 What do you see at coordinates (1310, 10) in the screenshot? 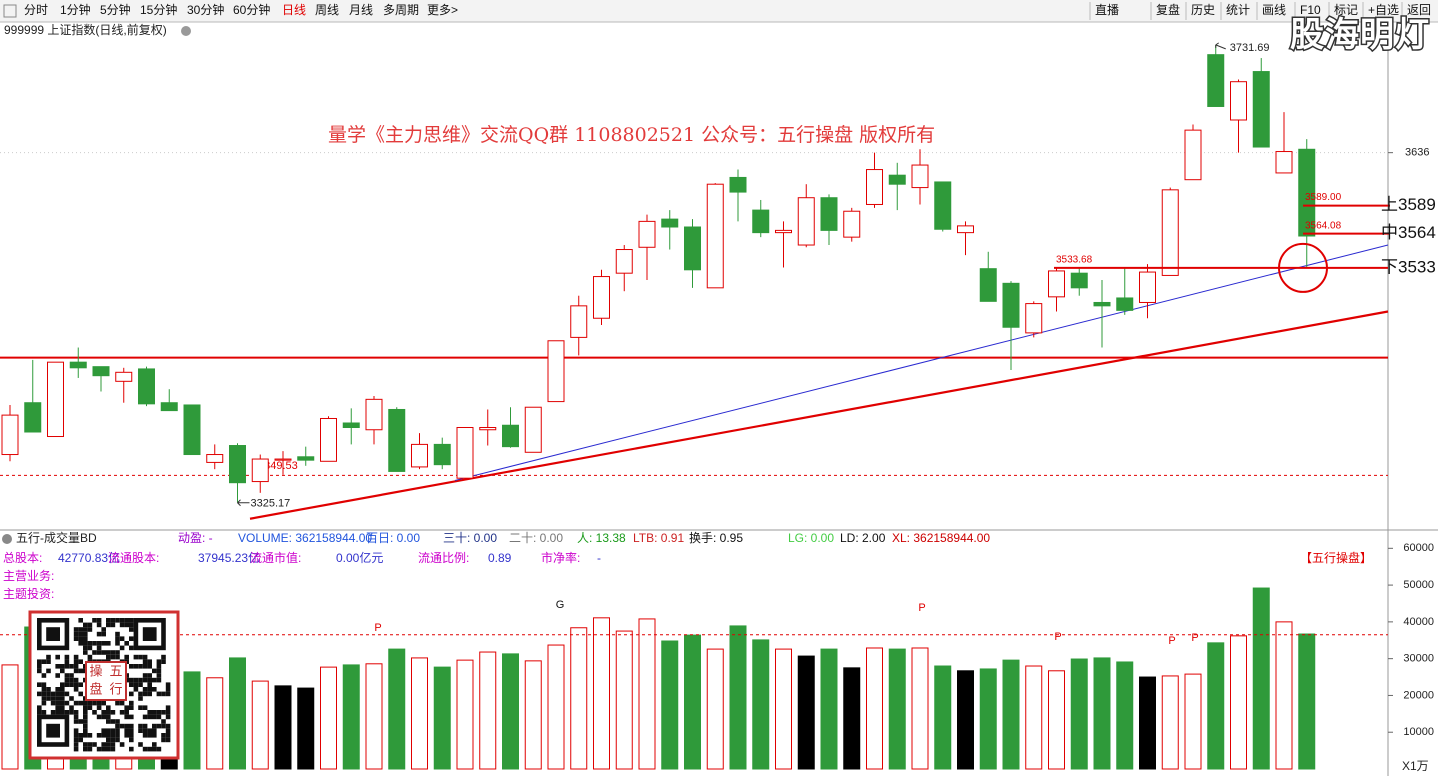
I see `tool-button: F10` at bounding box center [1310, 10].